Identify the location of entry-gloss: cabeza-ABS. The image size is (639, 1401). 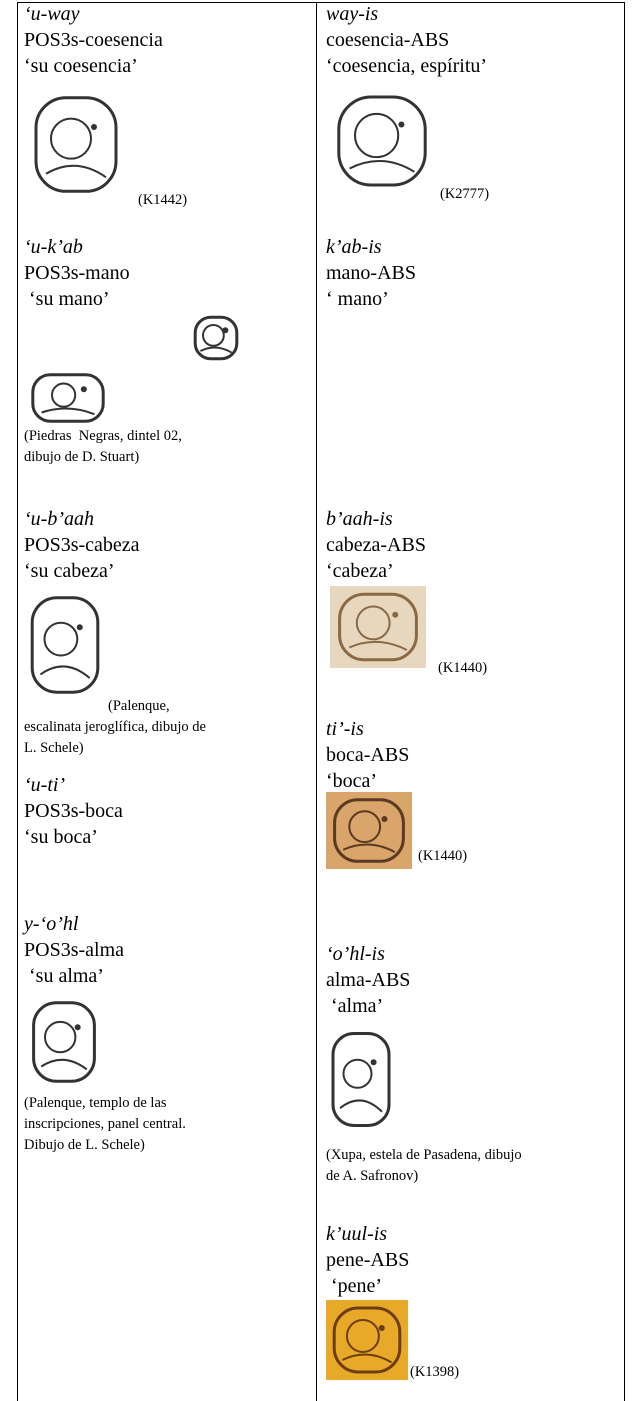
(376, 545).